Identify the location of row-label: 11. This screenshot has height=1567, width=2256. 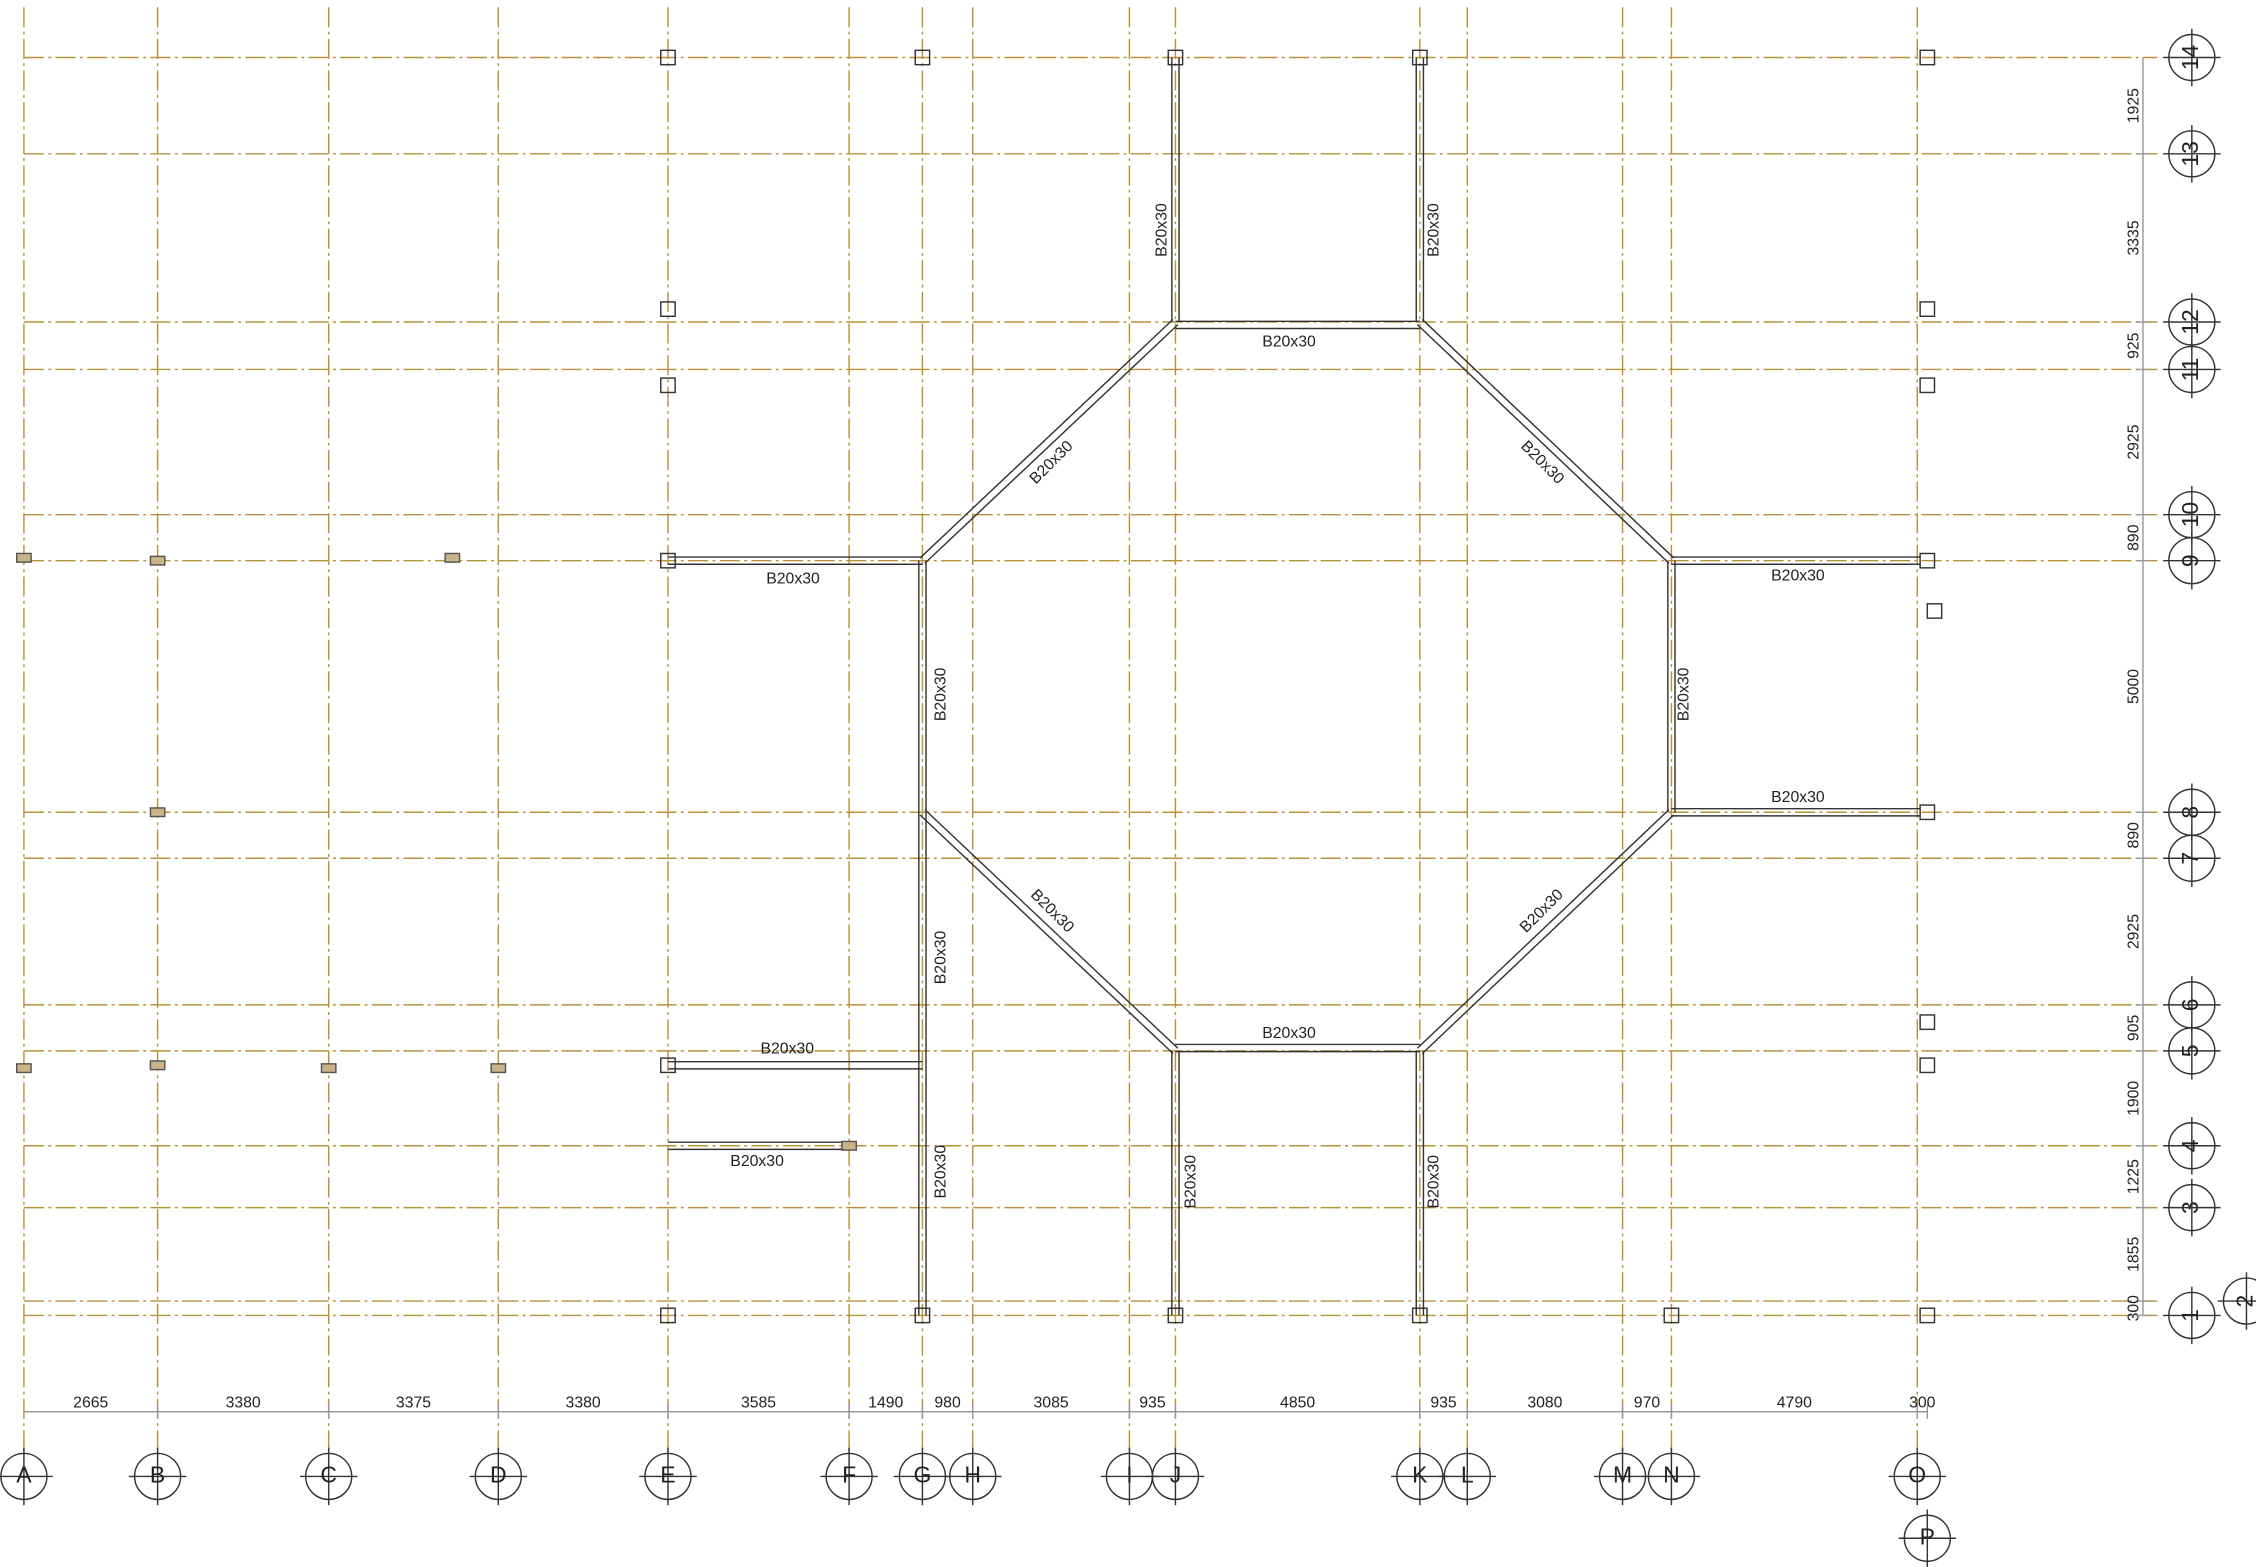
(2190, 370).